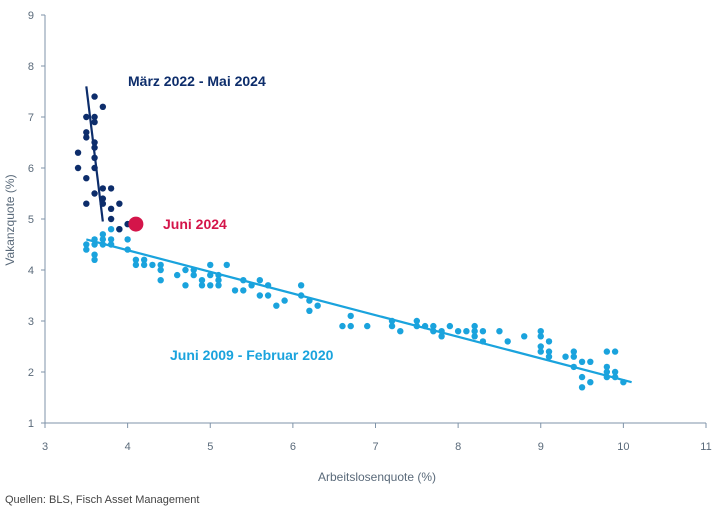  Describe the element at coordinates (252, 355) in the screenshot. I see `annotation-historic-series: Juni 2009 - Februar 2020` at that location.